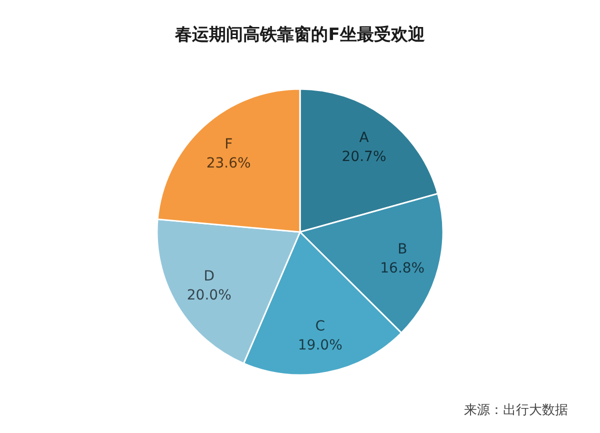 This screenshot has height=433, width=600. Describe the element at coordinates (364, 138) in the screenshot. I see `slice-label: A` at that location.